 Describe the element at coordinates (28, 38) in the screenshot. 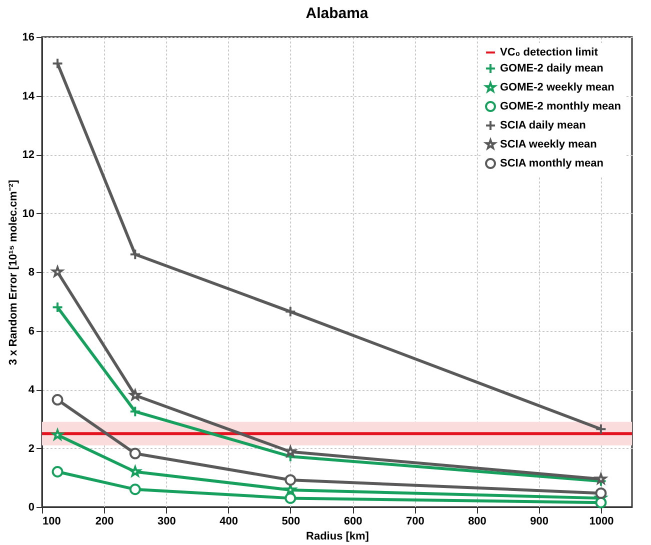

I see `y-tick-label: 16` at that location.